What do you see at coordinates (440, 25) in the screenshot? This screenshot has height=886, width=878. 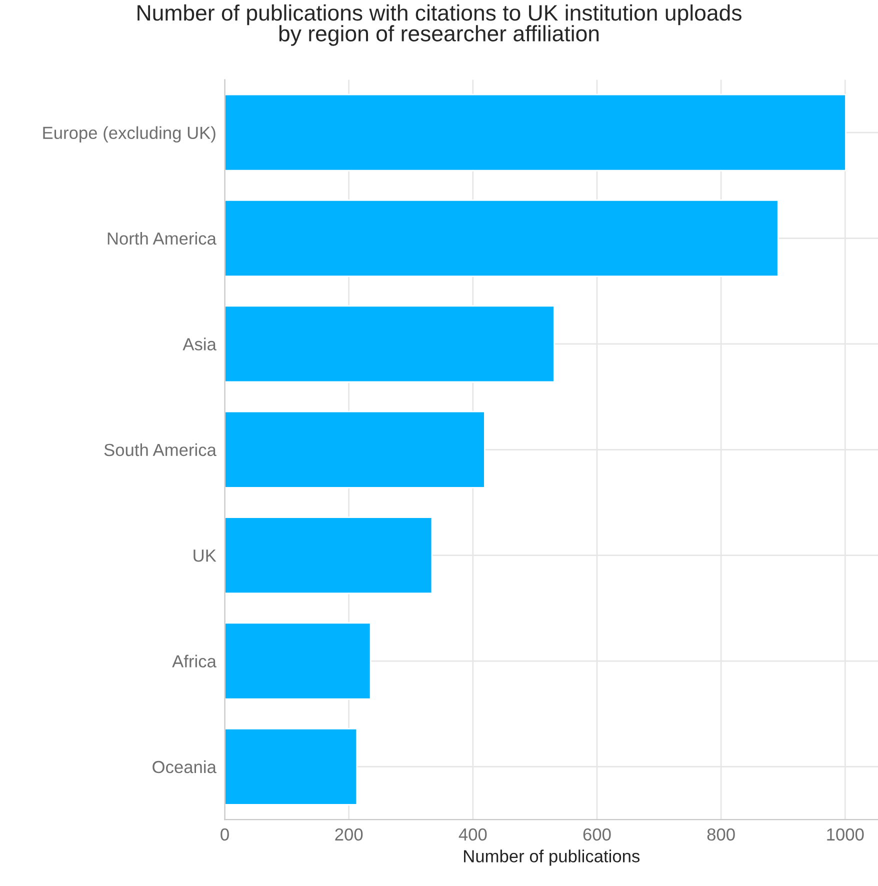 I see `chart-title: Number of publications with citations to UK institution uploads by region of researcher affiliation` at bounding box center [440, 25].